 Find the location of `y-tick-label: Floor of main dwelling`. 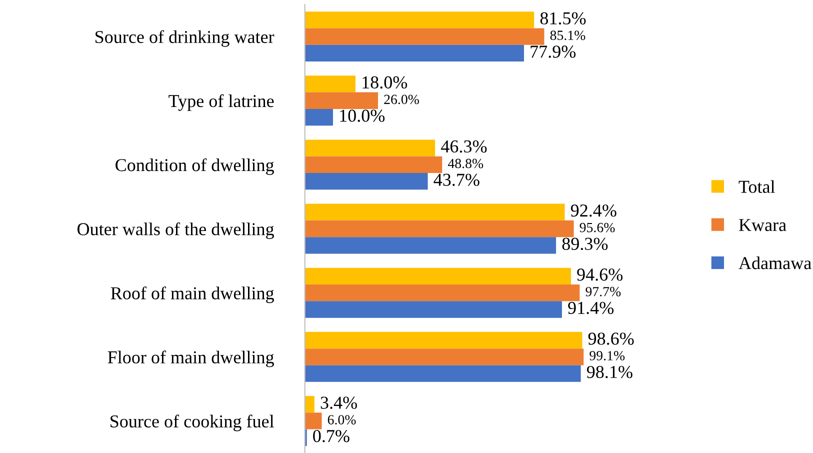

y-tick-label: Floor of main dwelling is located at coordinates (191, 359).